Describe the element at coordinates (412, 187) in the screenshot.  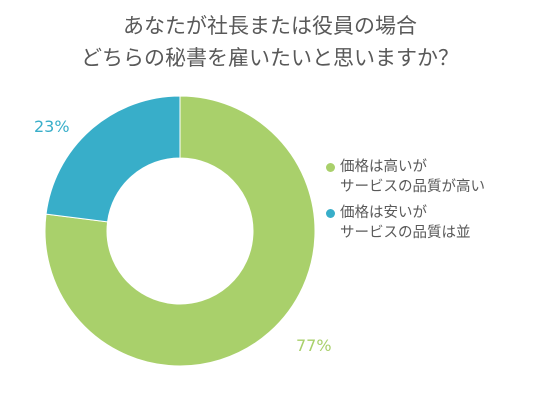
I see `legend-label-high-quality-line-2: サービスの品質が高い` at that location.